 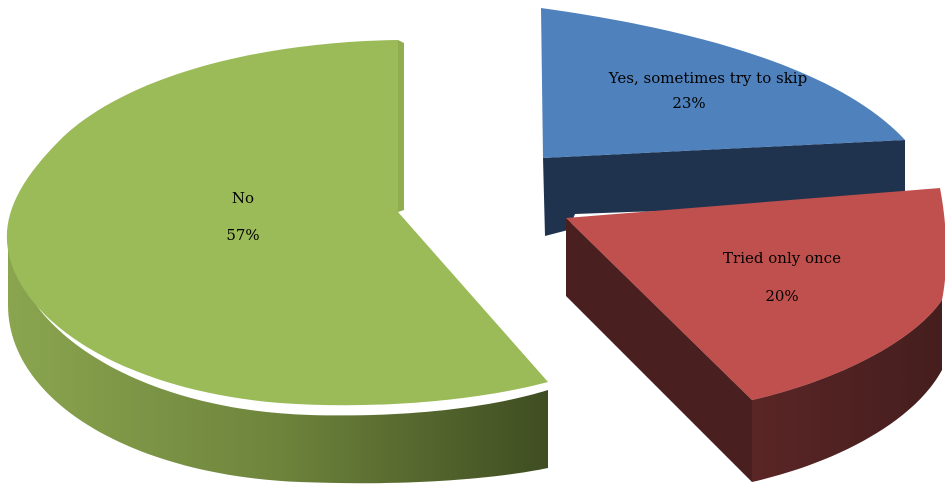 I want to click on slice-side-tried-once-front, so click(x=847, y=391).